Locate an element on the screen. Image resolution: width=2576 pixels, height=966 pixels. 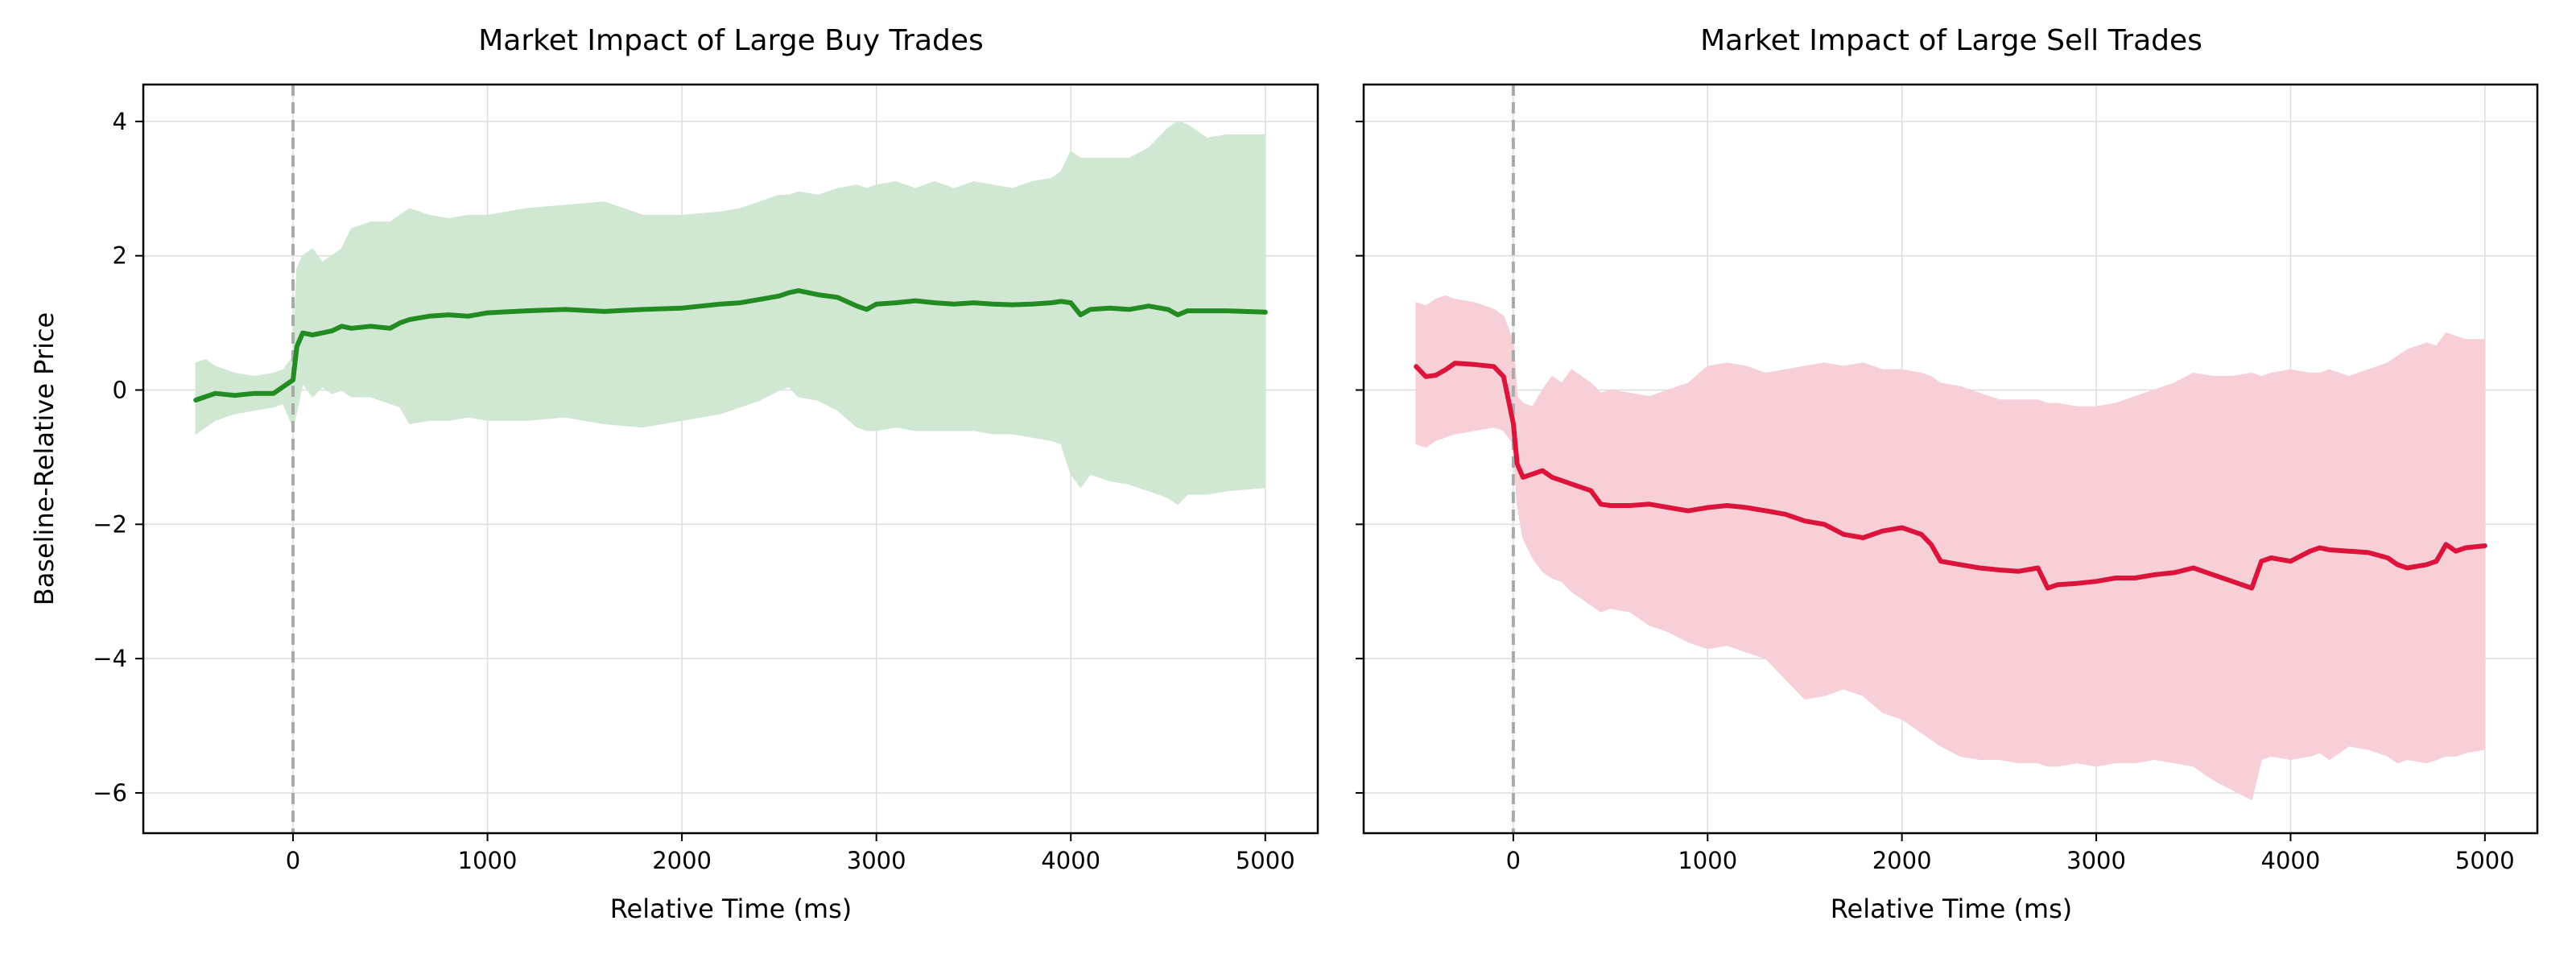
sell-x-axis-label: Relative Time (ms) is located at coordinates (1952, 909).